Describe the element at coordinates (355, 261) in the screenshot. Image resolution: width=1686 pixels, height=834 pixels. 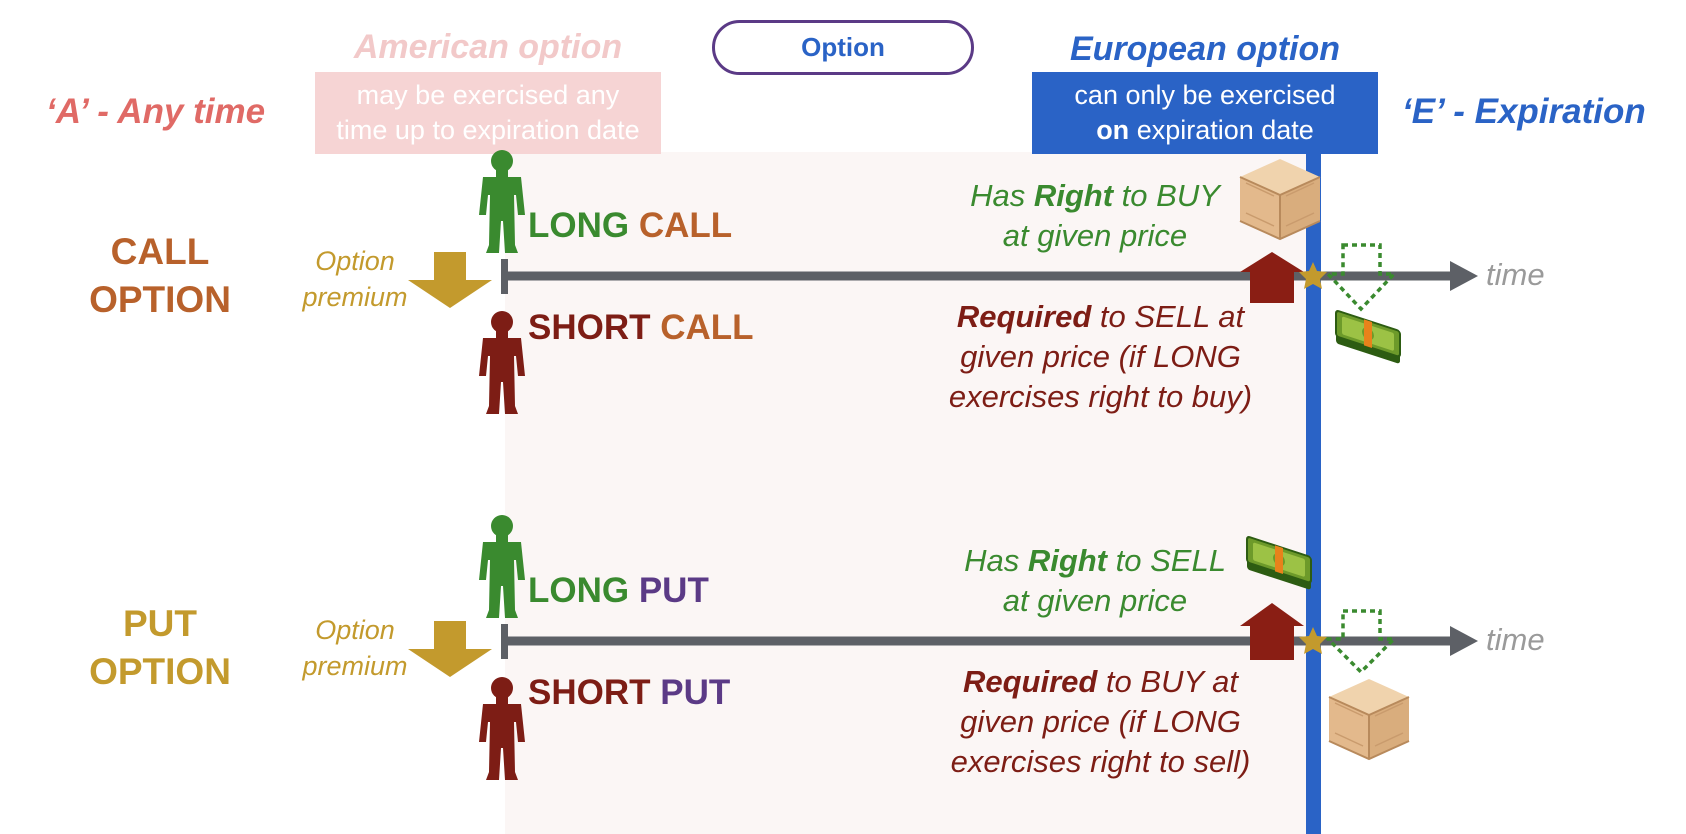
I see `call-premium-line1: Option` at that location.